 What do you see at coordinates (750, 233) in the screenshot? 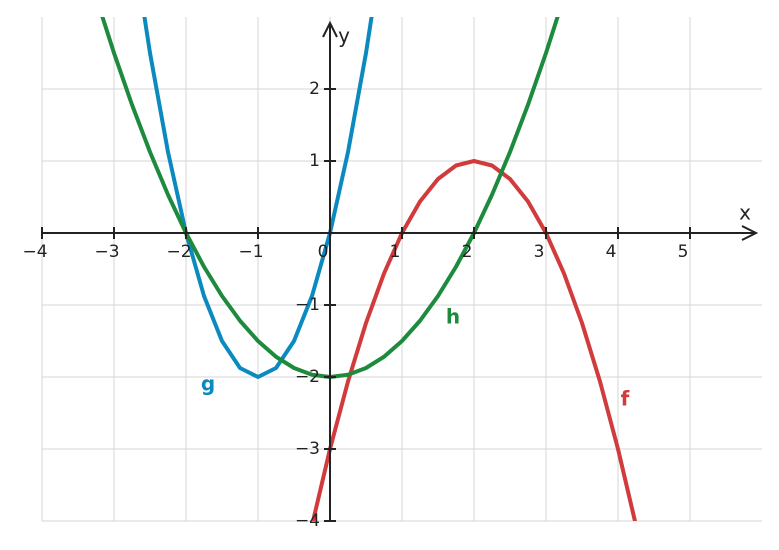
I see `x-axis-arrow` at bounding box center [750, 233].